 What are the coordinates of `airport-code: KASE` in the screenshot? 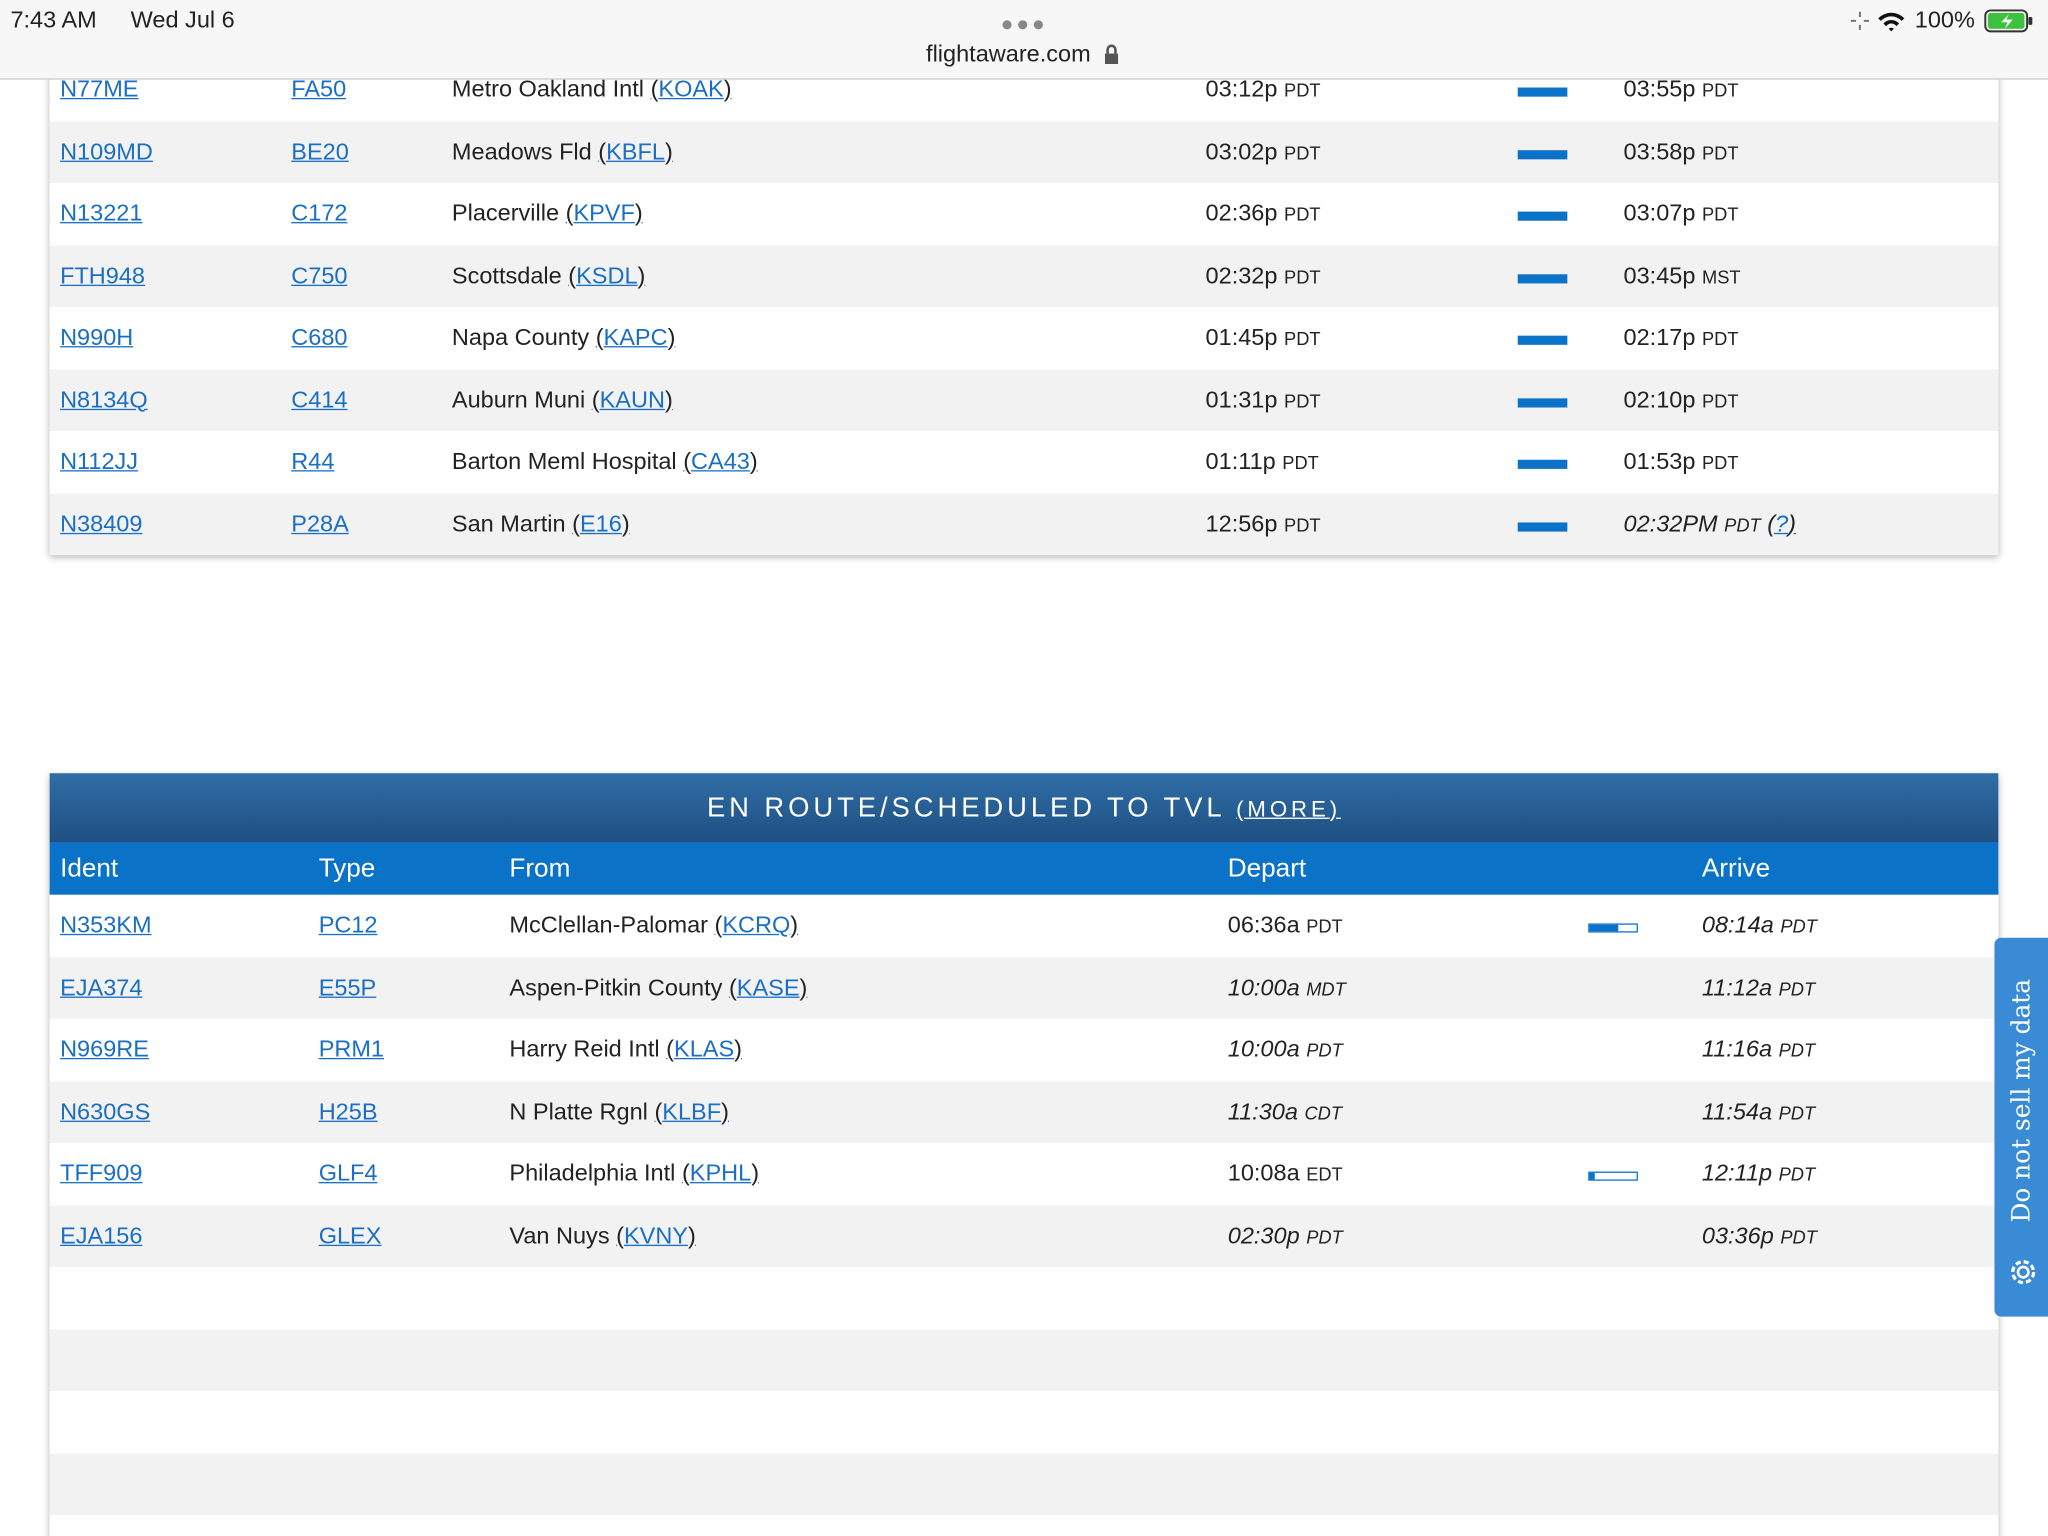 It's located at (768, 987).